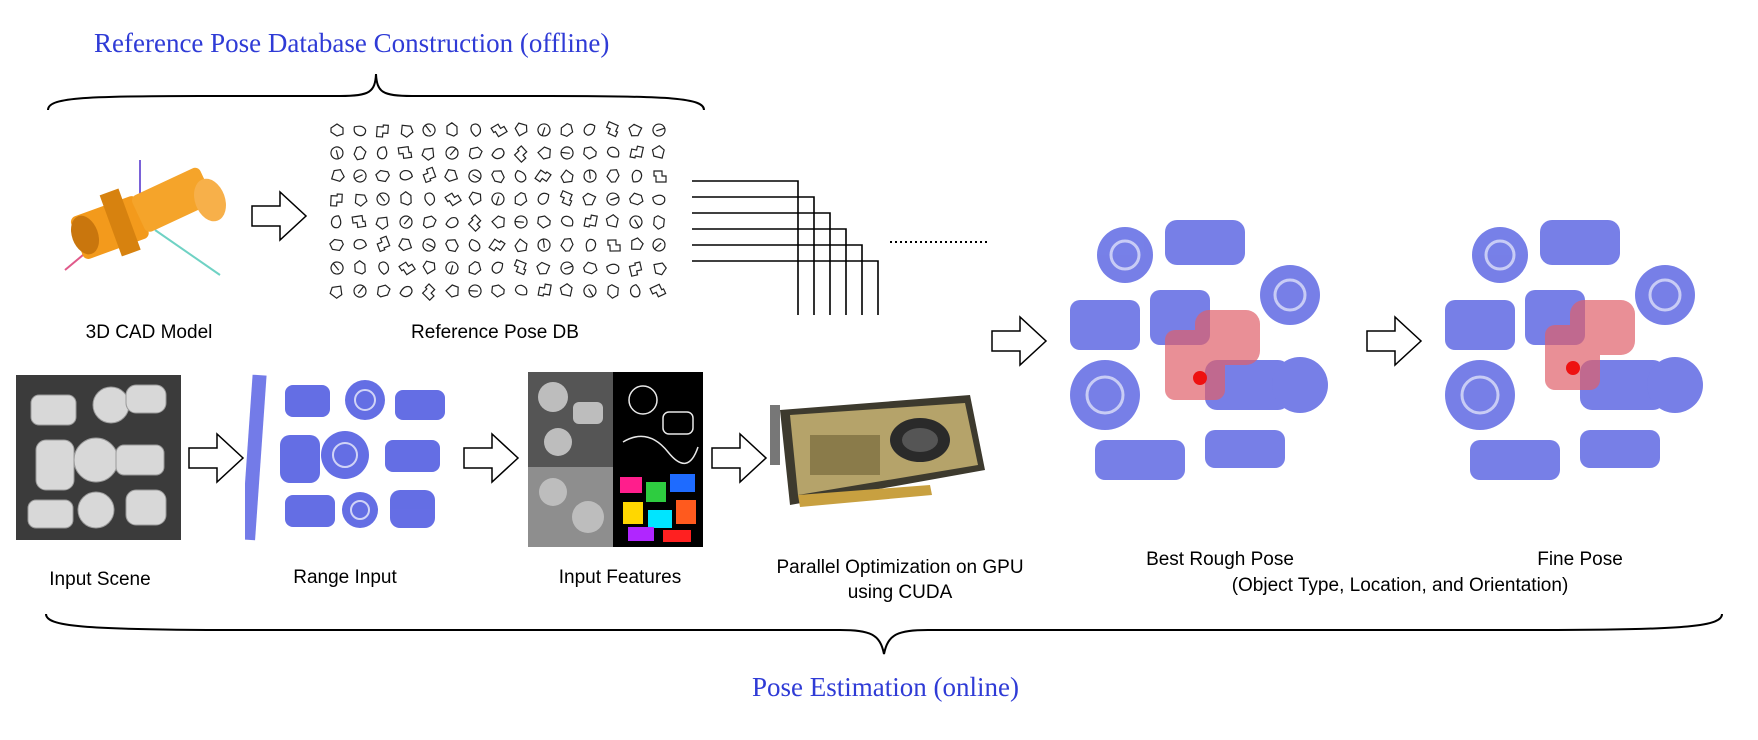 The image size is (1758, 740). What do you see at coordinates (620, 577) in the screenshot?
I see `input-features-caption: Input Features` at bounding box center [620, 577].